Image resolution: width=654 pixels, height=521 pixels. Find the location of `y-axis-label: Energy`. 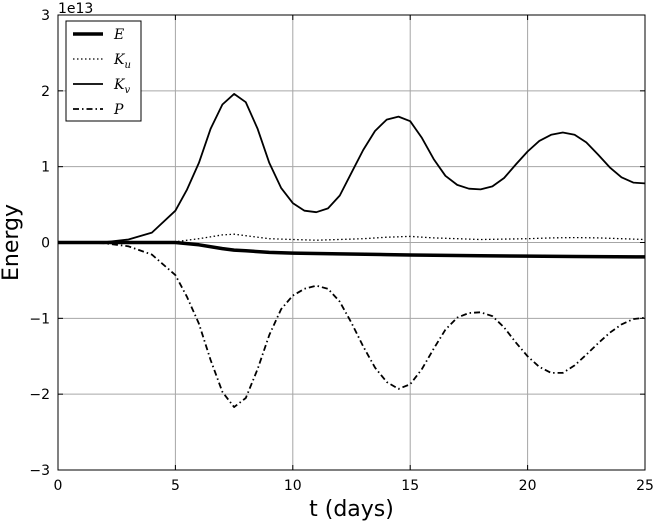

y-axis-label: Energy is located at coordinates (12, 242).